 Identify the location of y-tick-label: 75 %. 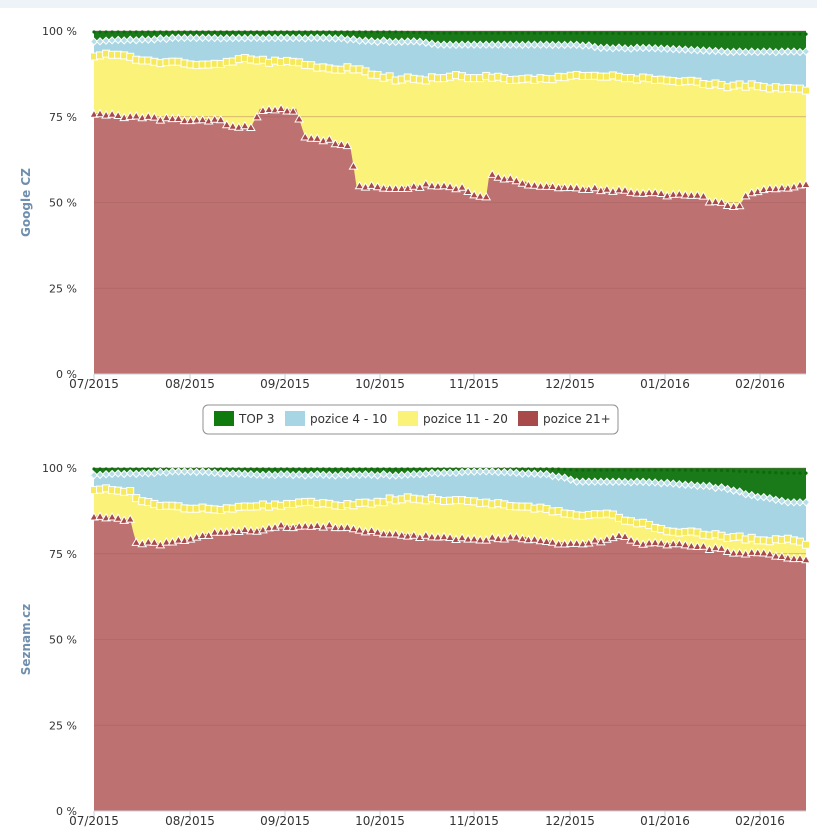
(63, 117).